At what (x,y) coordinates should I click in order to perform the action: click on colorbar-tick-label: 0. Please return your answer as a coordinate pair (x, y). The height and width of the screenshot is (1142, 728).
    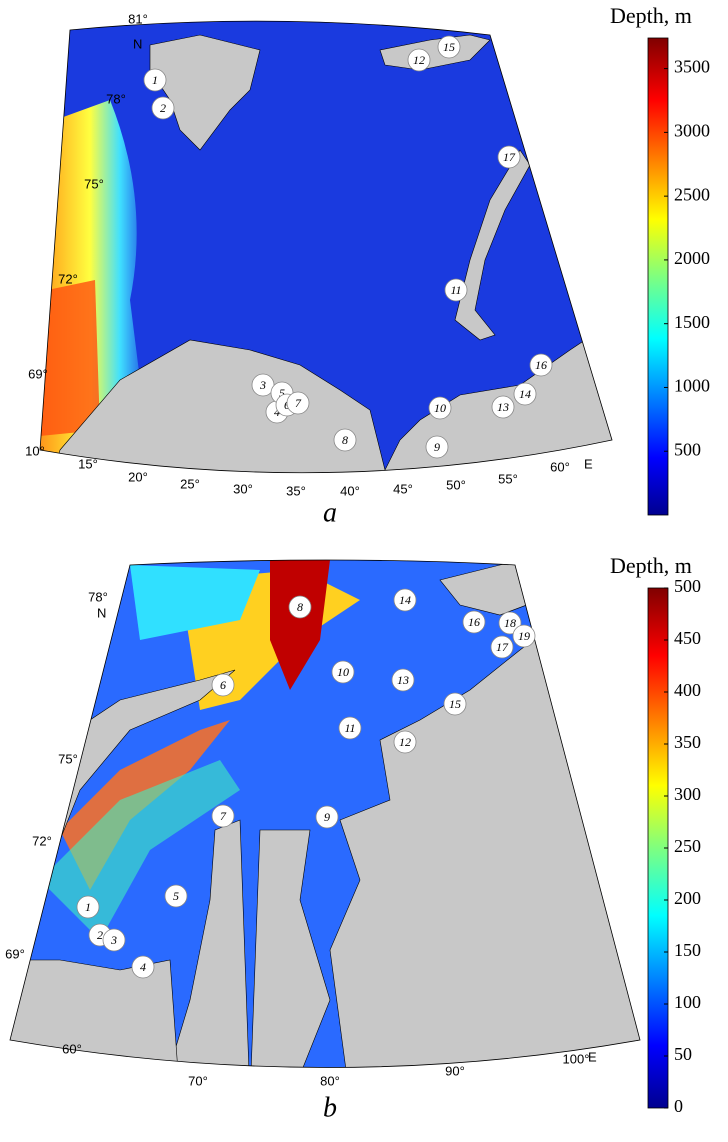
    Looking at the image, I should click on (678, 1106).